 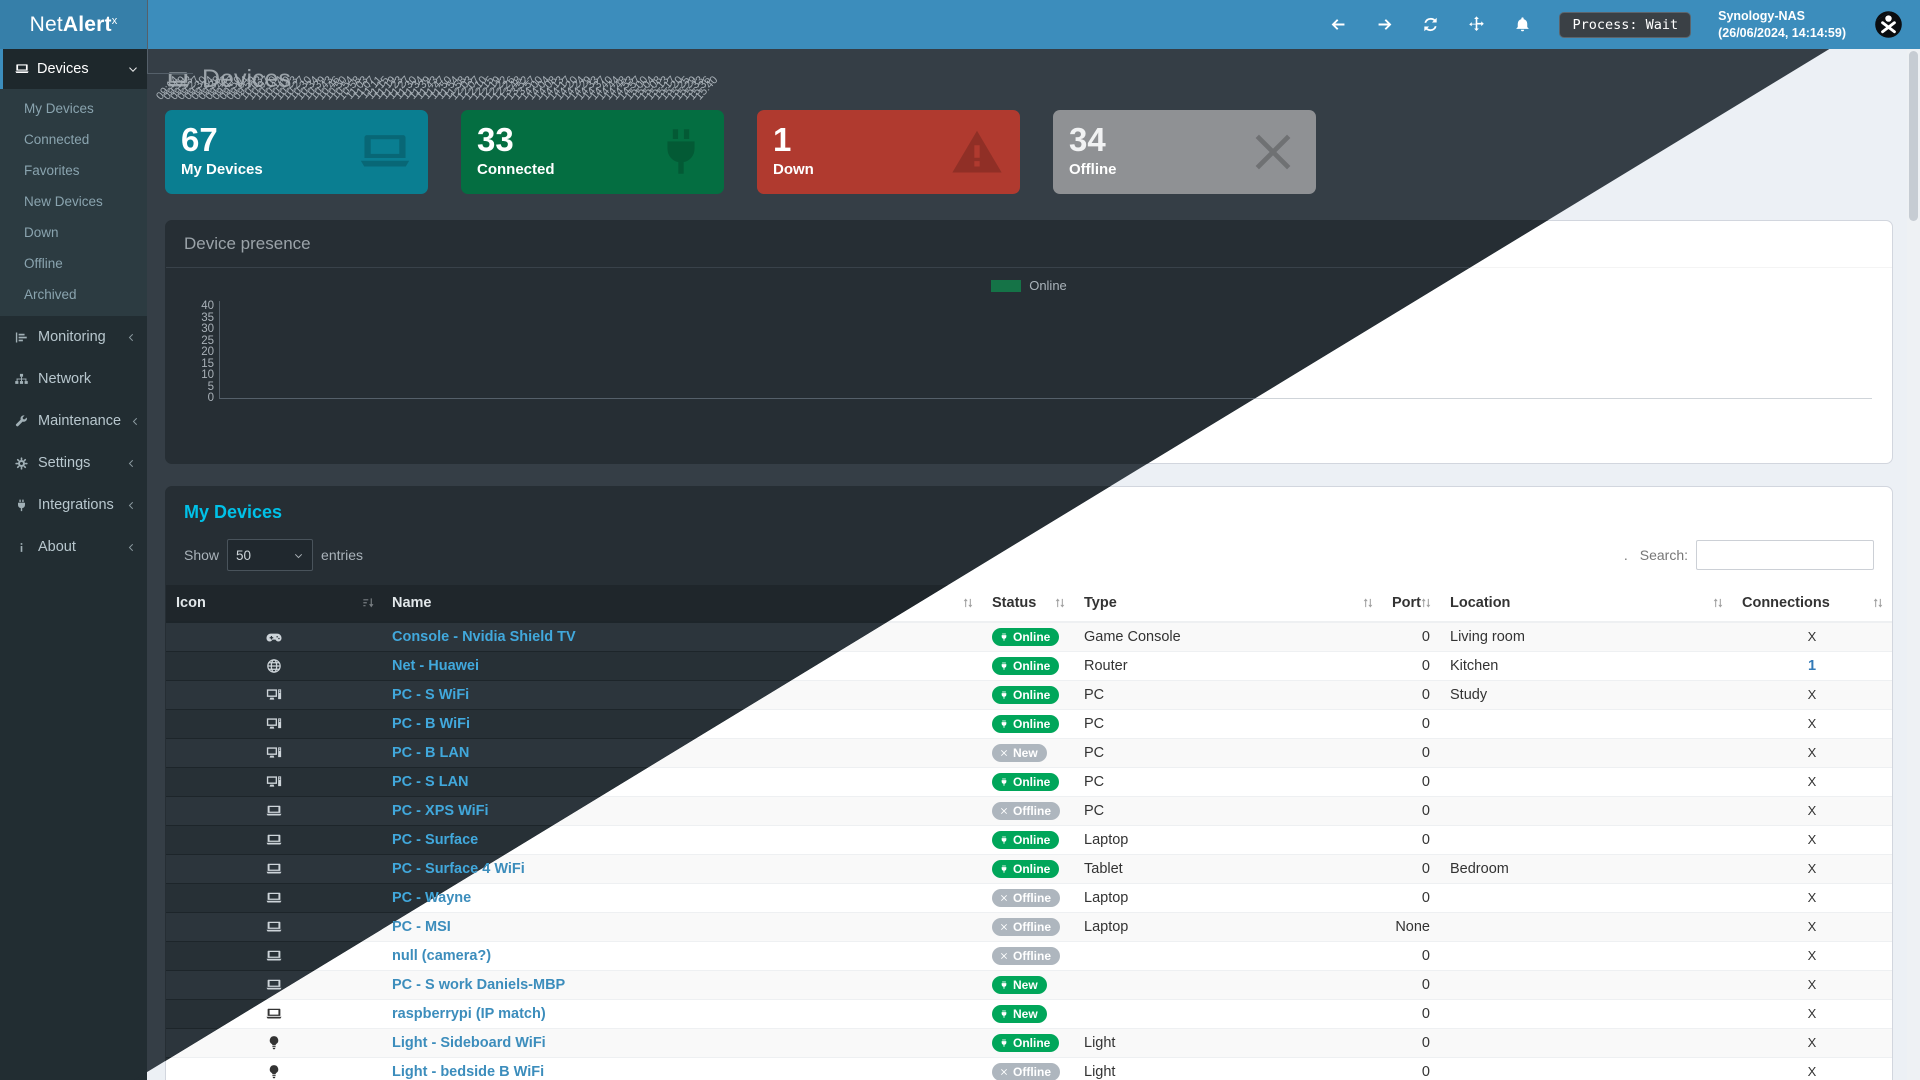 What do you see at coordinates (1228, 1014) in the screenshot?
I see `device-type-cell` at bounding box center [1228, 1014].